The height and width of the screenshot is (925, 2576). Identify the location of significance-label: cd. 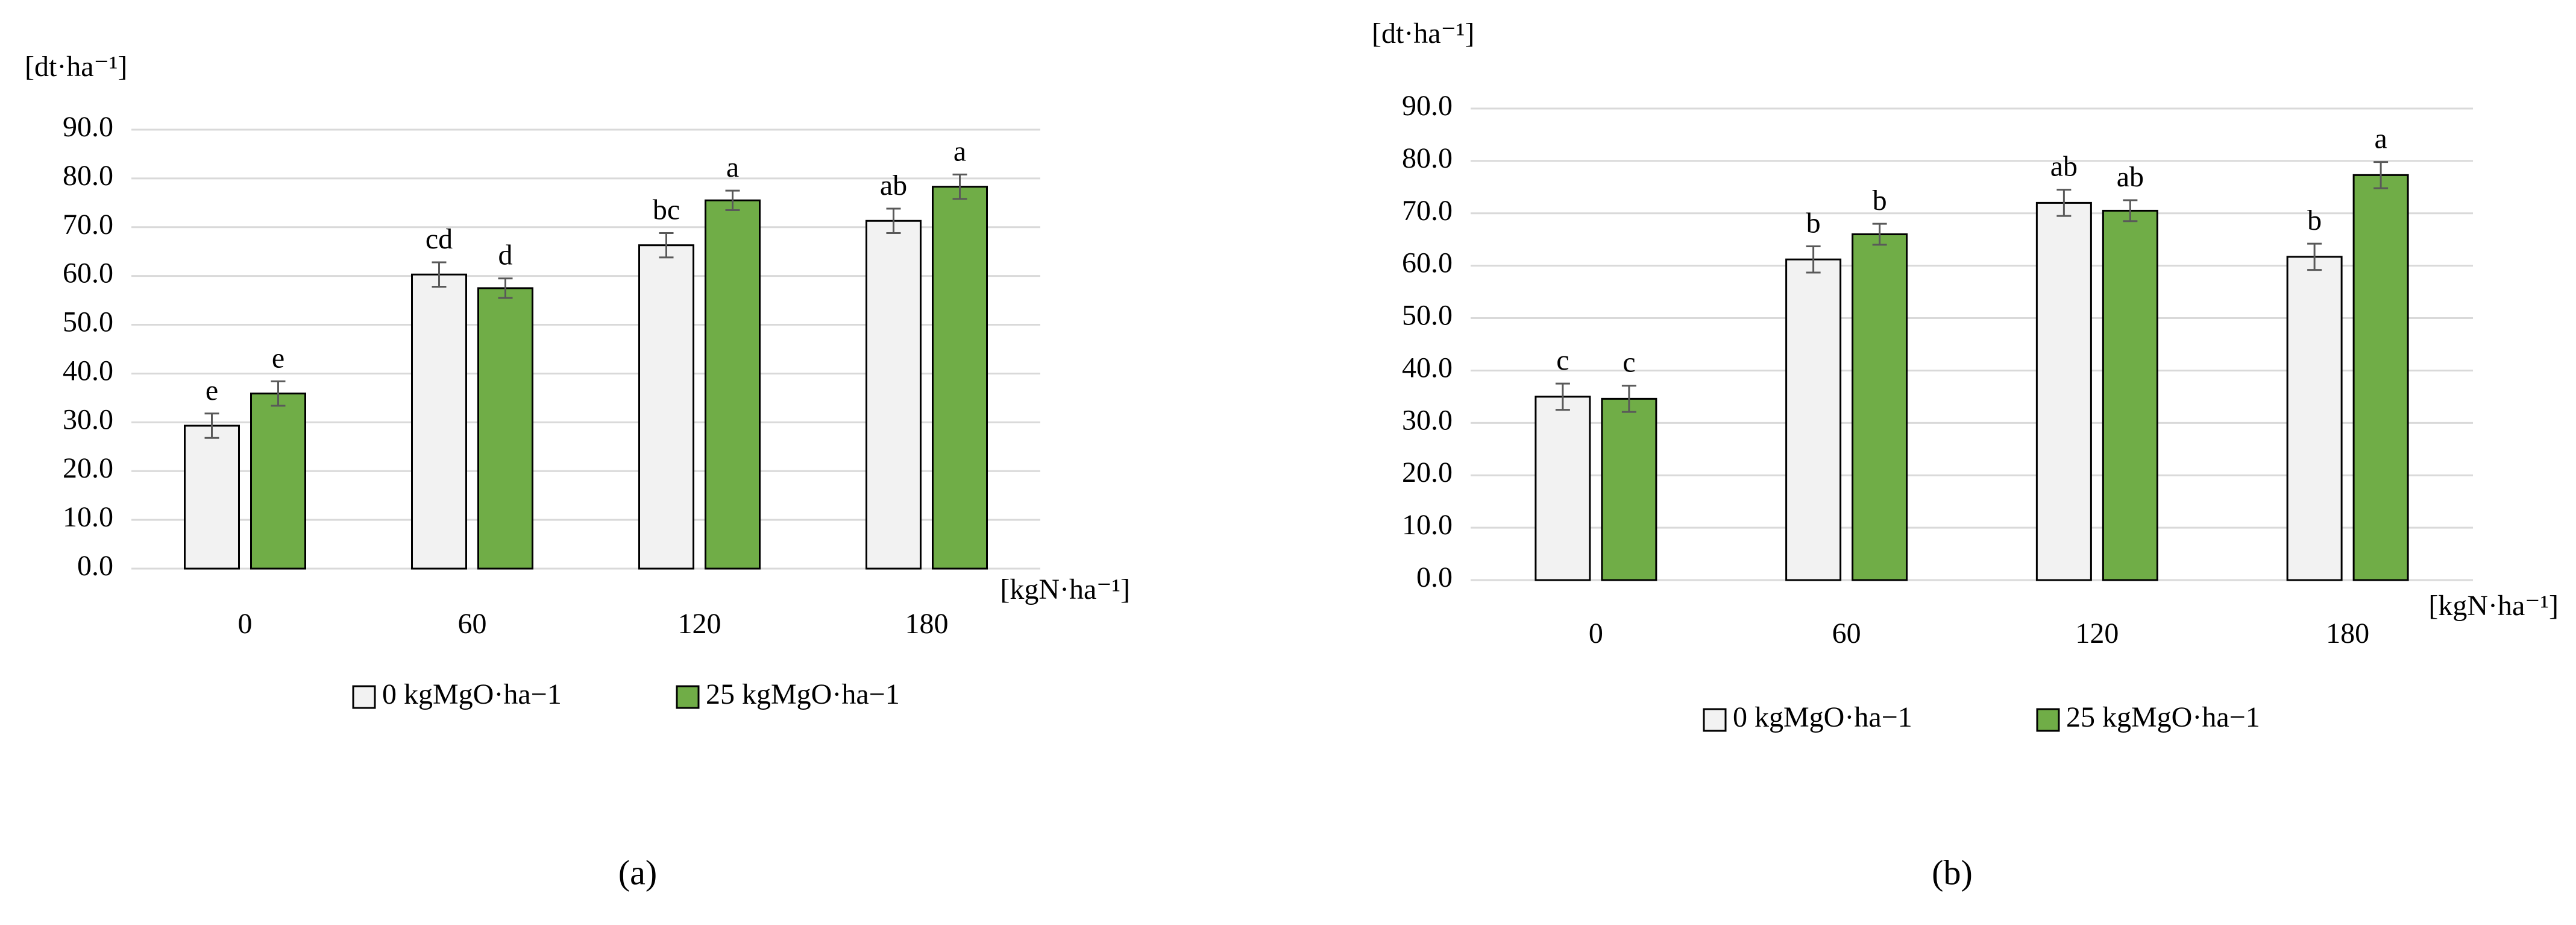
(439, 239).